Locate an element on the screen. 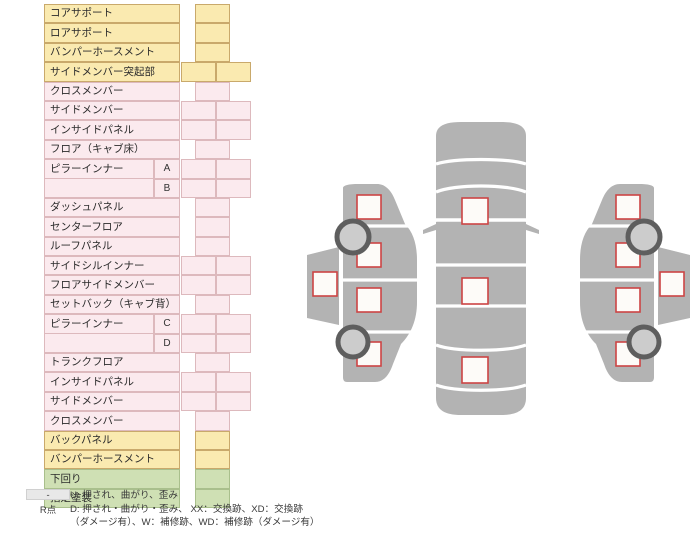 This screenshot has height=535, width=692. left-front-wheel is located at coordinates (353, 237).